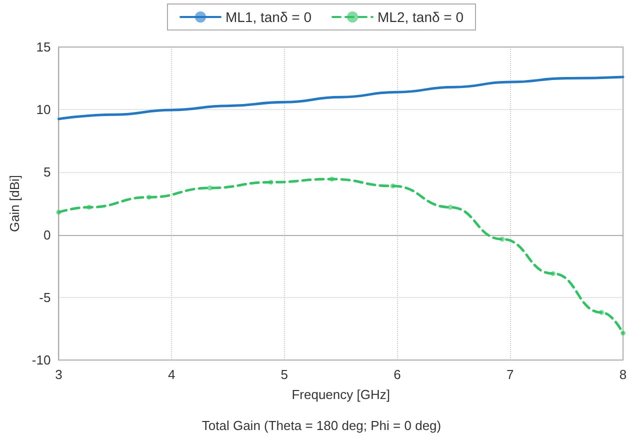 Image resolution: width=643 pixels, height=445 pixels. What do you see at coordinates (322, 425) in the screenshot?
I see `text: Total Gain (Theta = 180 deg; Phi = 0 deg)` at bounding box center [322, 425].